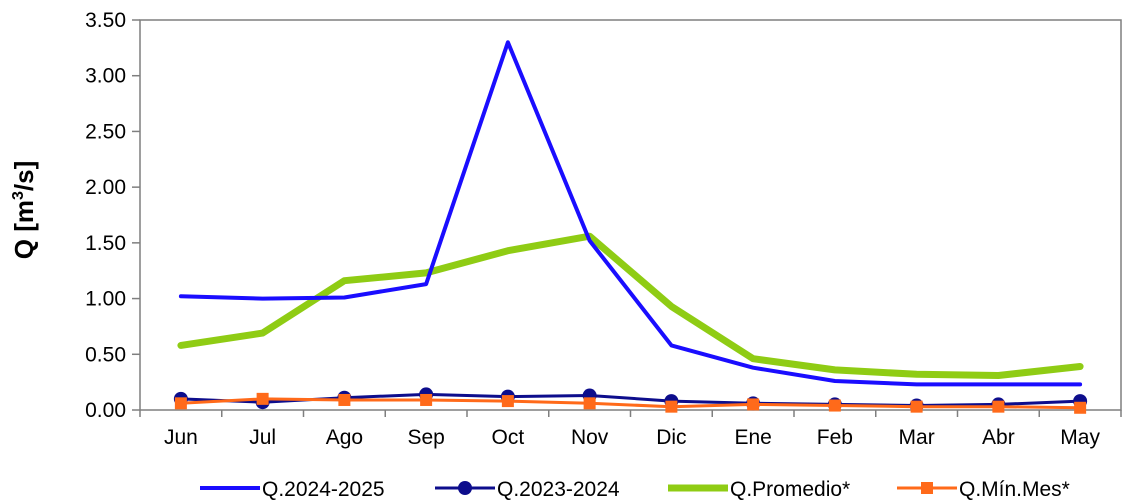 This screenshot has width=1141, height=502. I want to click on y-tick-label: 1.50, so click(105, 243).